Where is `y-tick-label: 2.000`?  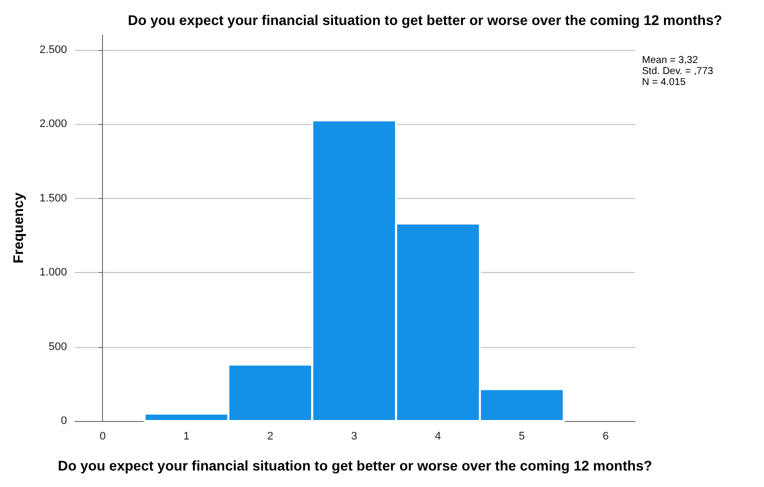 y-tick-label: 2.000 is located at coordinates (53, 124).